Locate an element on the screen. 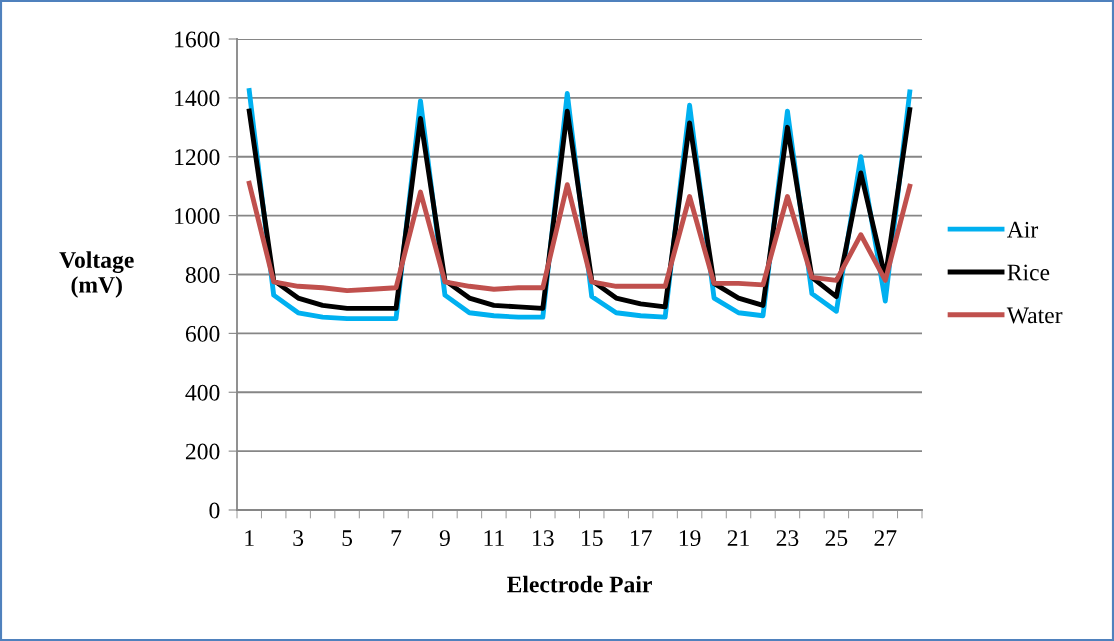  x-tick-label: 19 is located at coordinates (690, 538).